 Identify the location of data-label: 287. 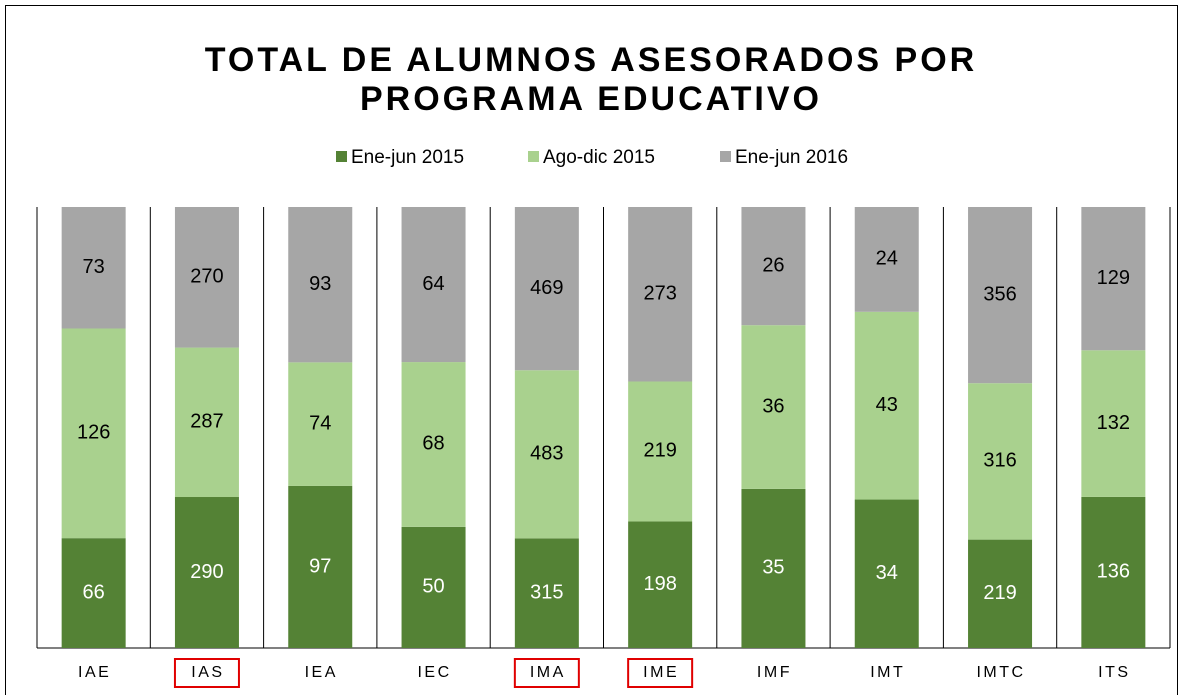
(206, 422).